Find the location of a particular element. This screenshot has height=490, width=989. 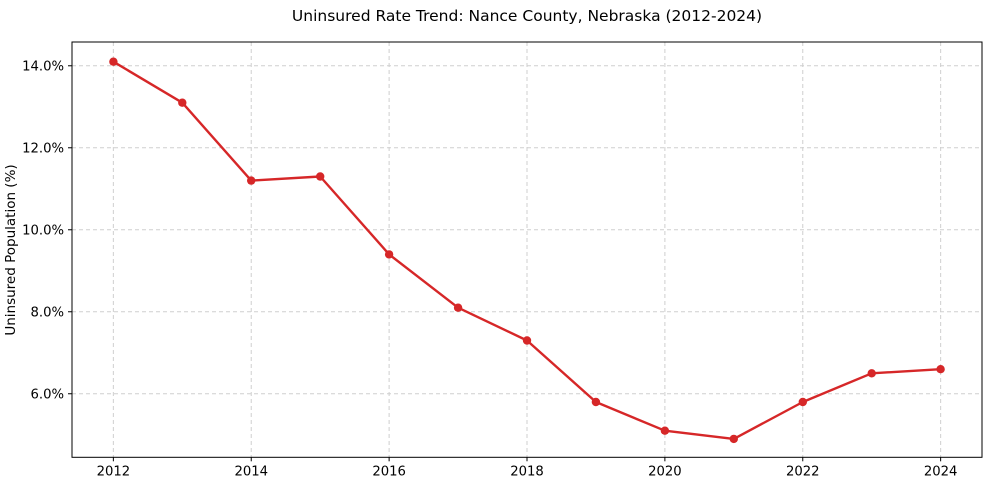

y-tick-label: 6.0% is located at coordinates (47, 394).